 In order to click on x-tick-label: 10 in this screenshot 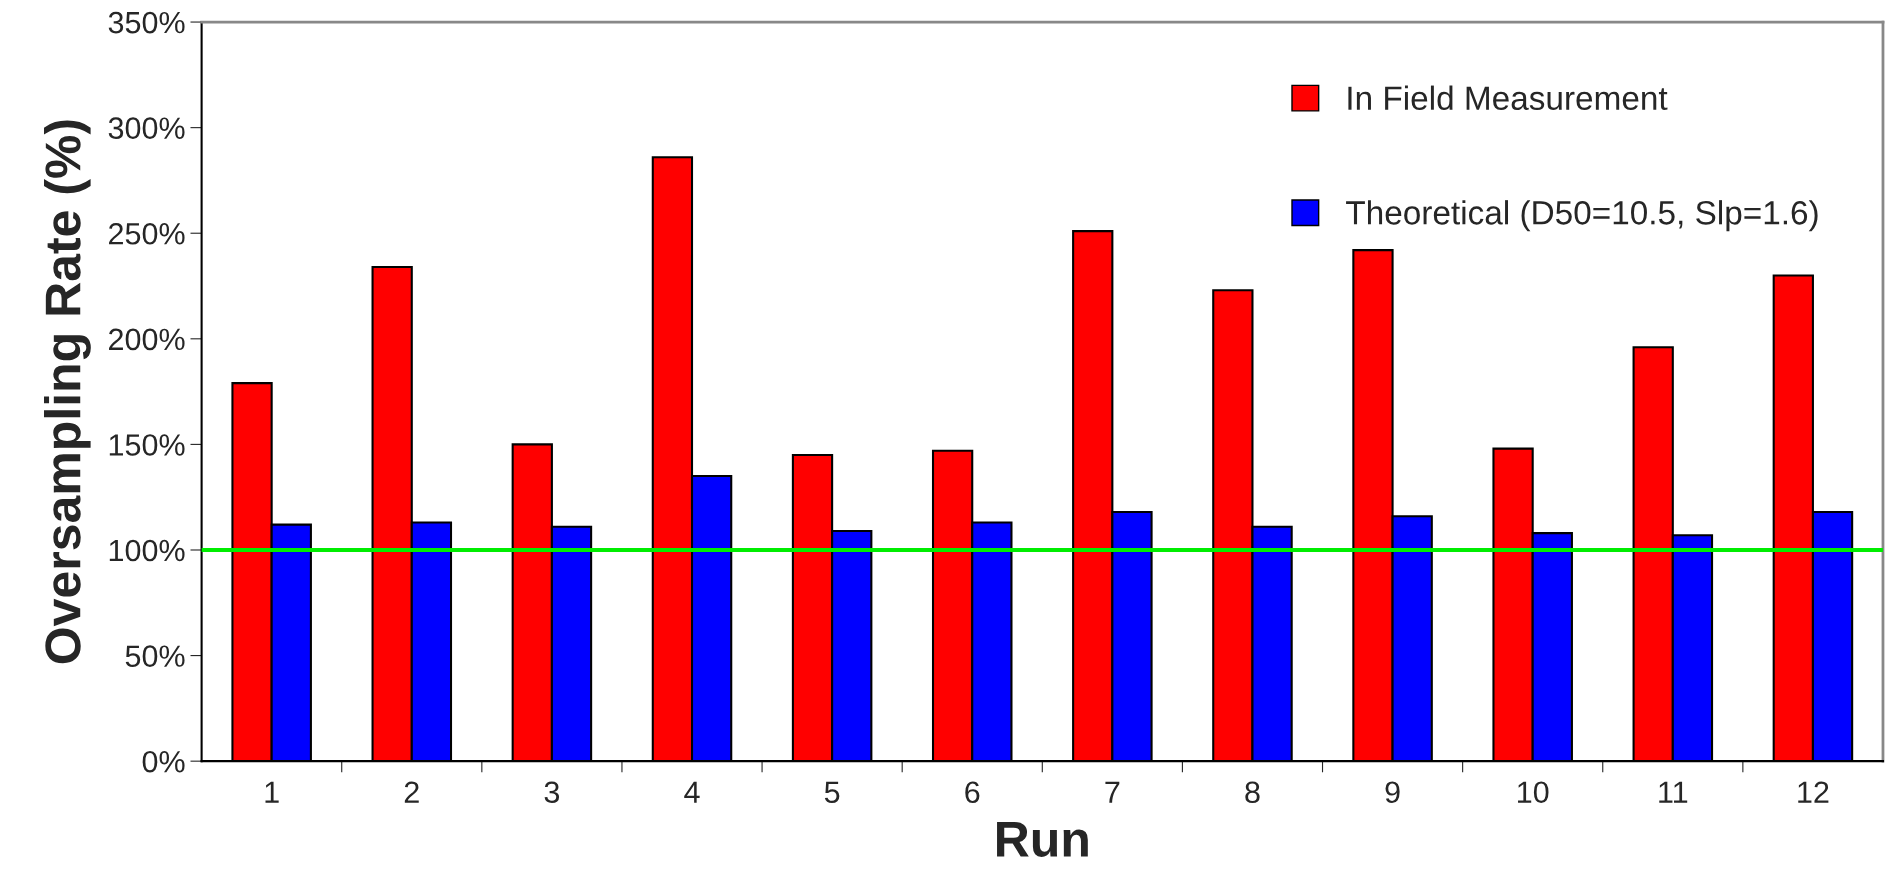, I will do `click(1533, 792)`.